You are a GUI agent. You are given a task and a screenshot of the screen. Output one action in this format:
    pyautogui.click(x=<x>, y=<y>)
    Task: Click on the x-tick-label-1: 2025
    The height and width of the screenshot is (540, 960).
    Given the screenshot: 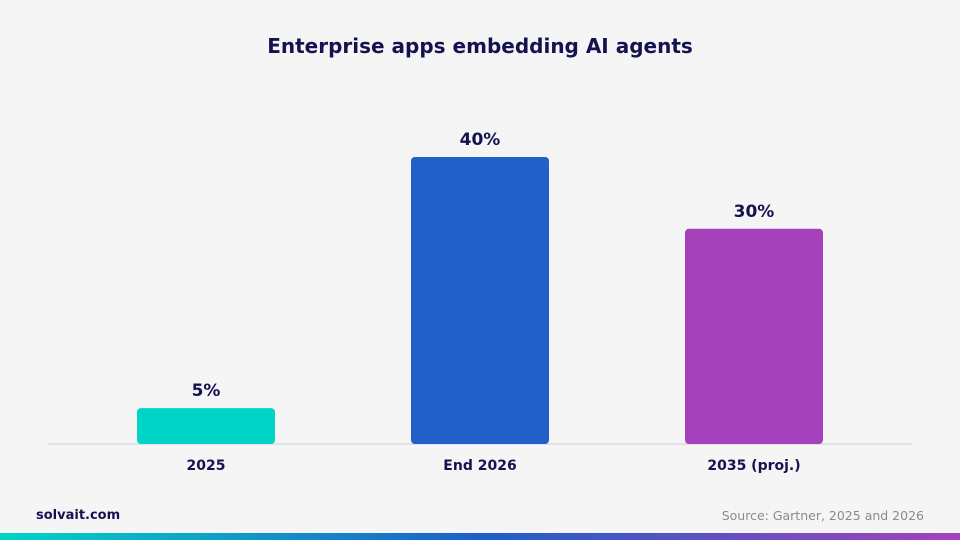 What is the action you would take?
    pyautogui.click(x=206, y=466)
    